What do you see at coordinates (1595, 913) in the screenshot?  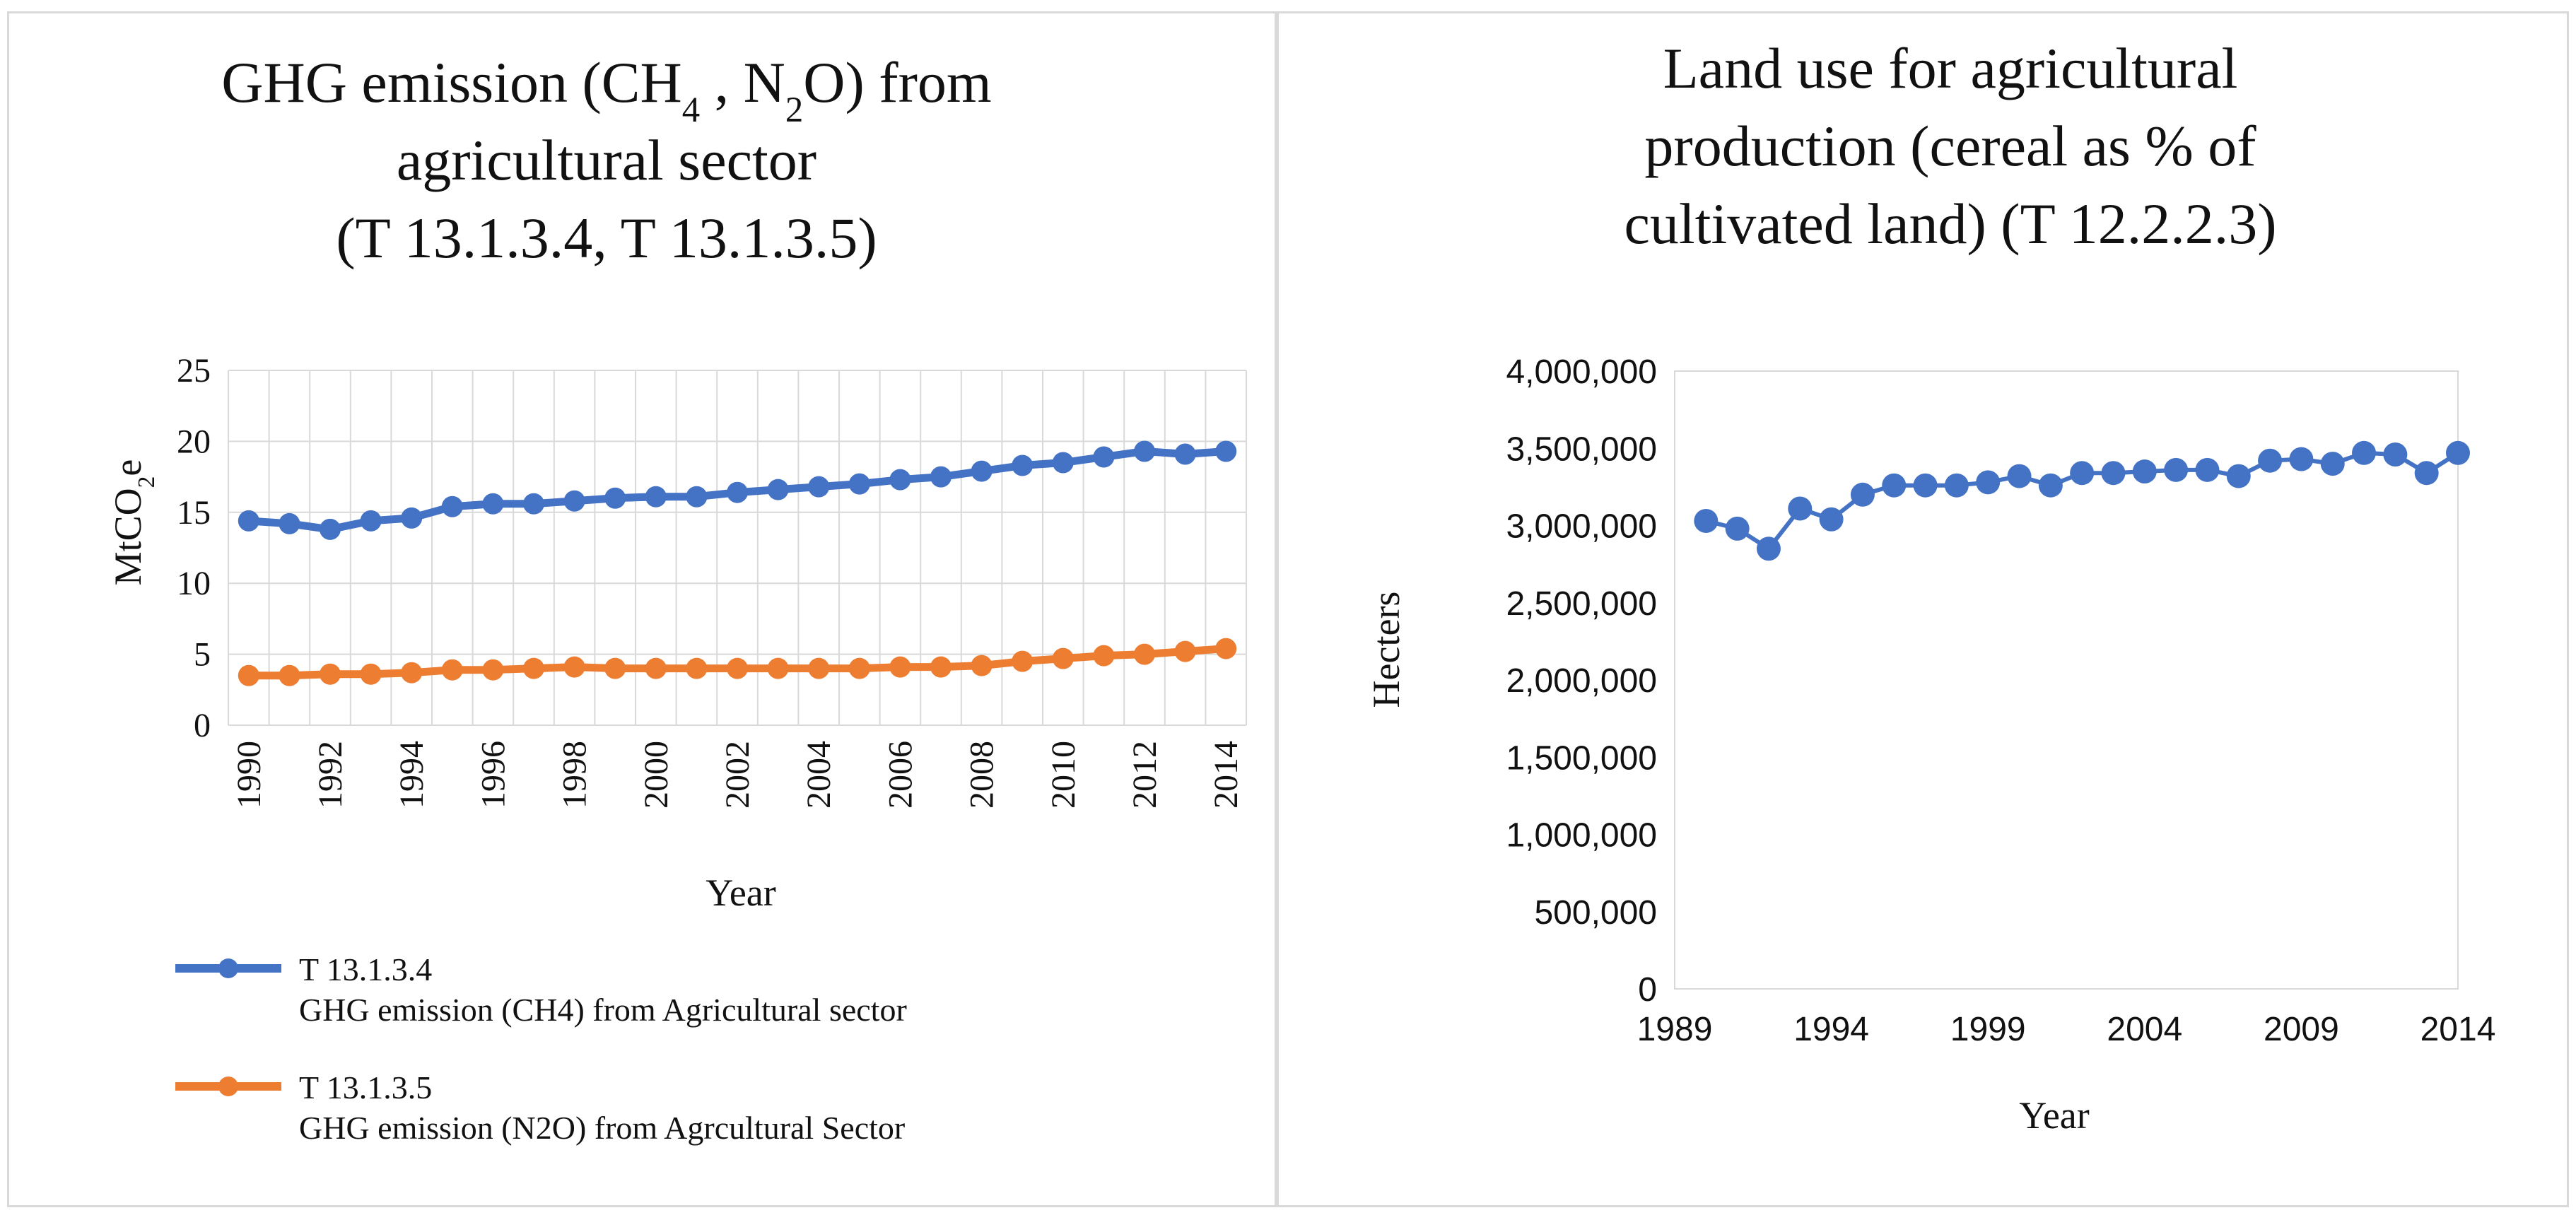 I see `y-tick-label: 500,000` at bounding box center [1595, 913].